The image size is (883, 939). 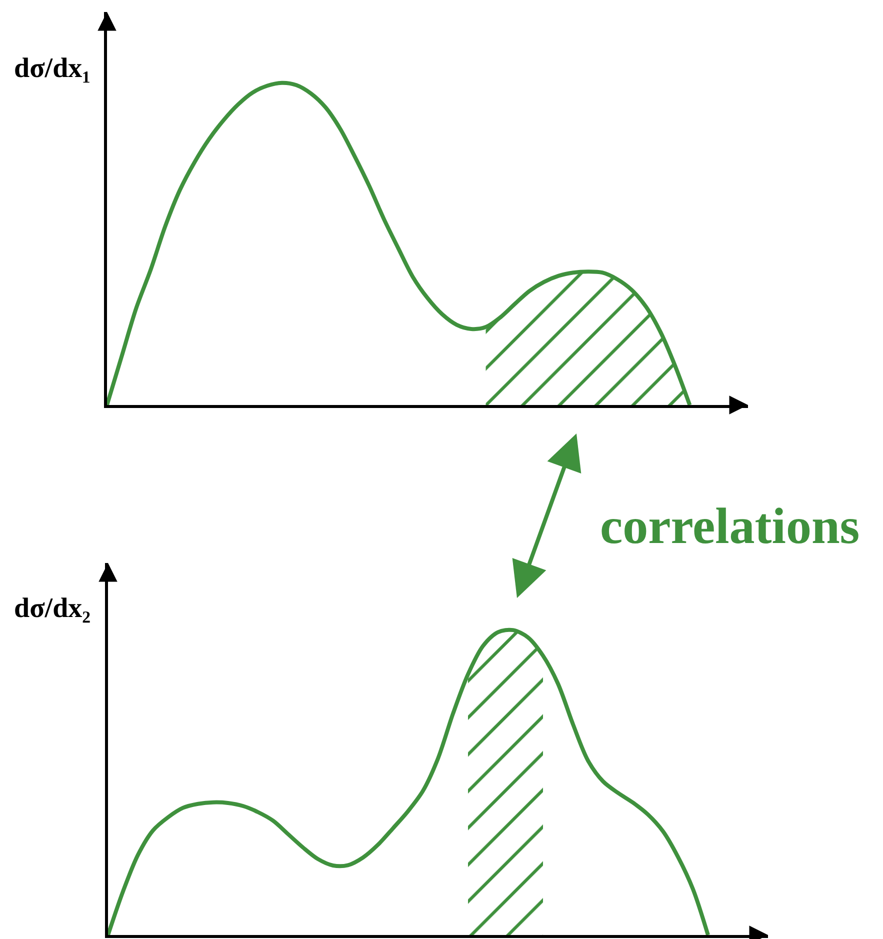 I want to click on y-axis-title: dσ/dx₂, so click(x=52, y=608).